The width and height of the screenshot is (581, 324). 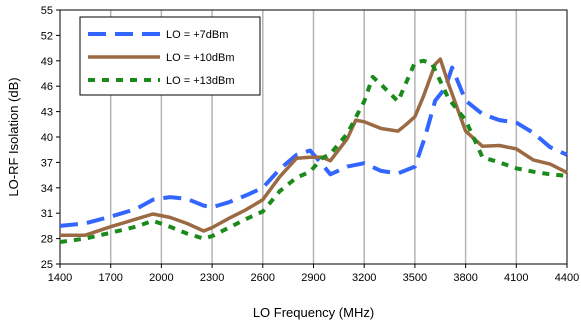 What do you see at coordinates (47, 189) in the screenshot?
I see `y-tick-label: 34` at bounding box center [47, 189].